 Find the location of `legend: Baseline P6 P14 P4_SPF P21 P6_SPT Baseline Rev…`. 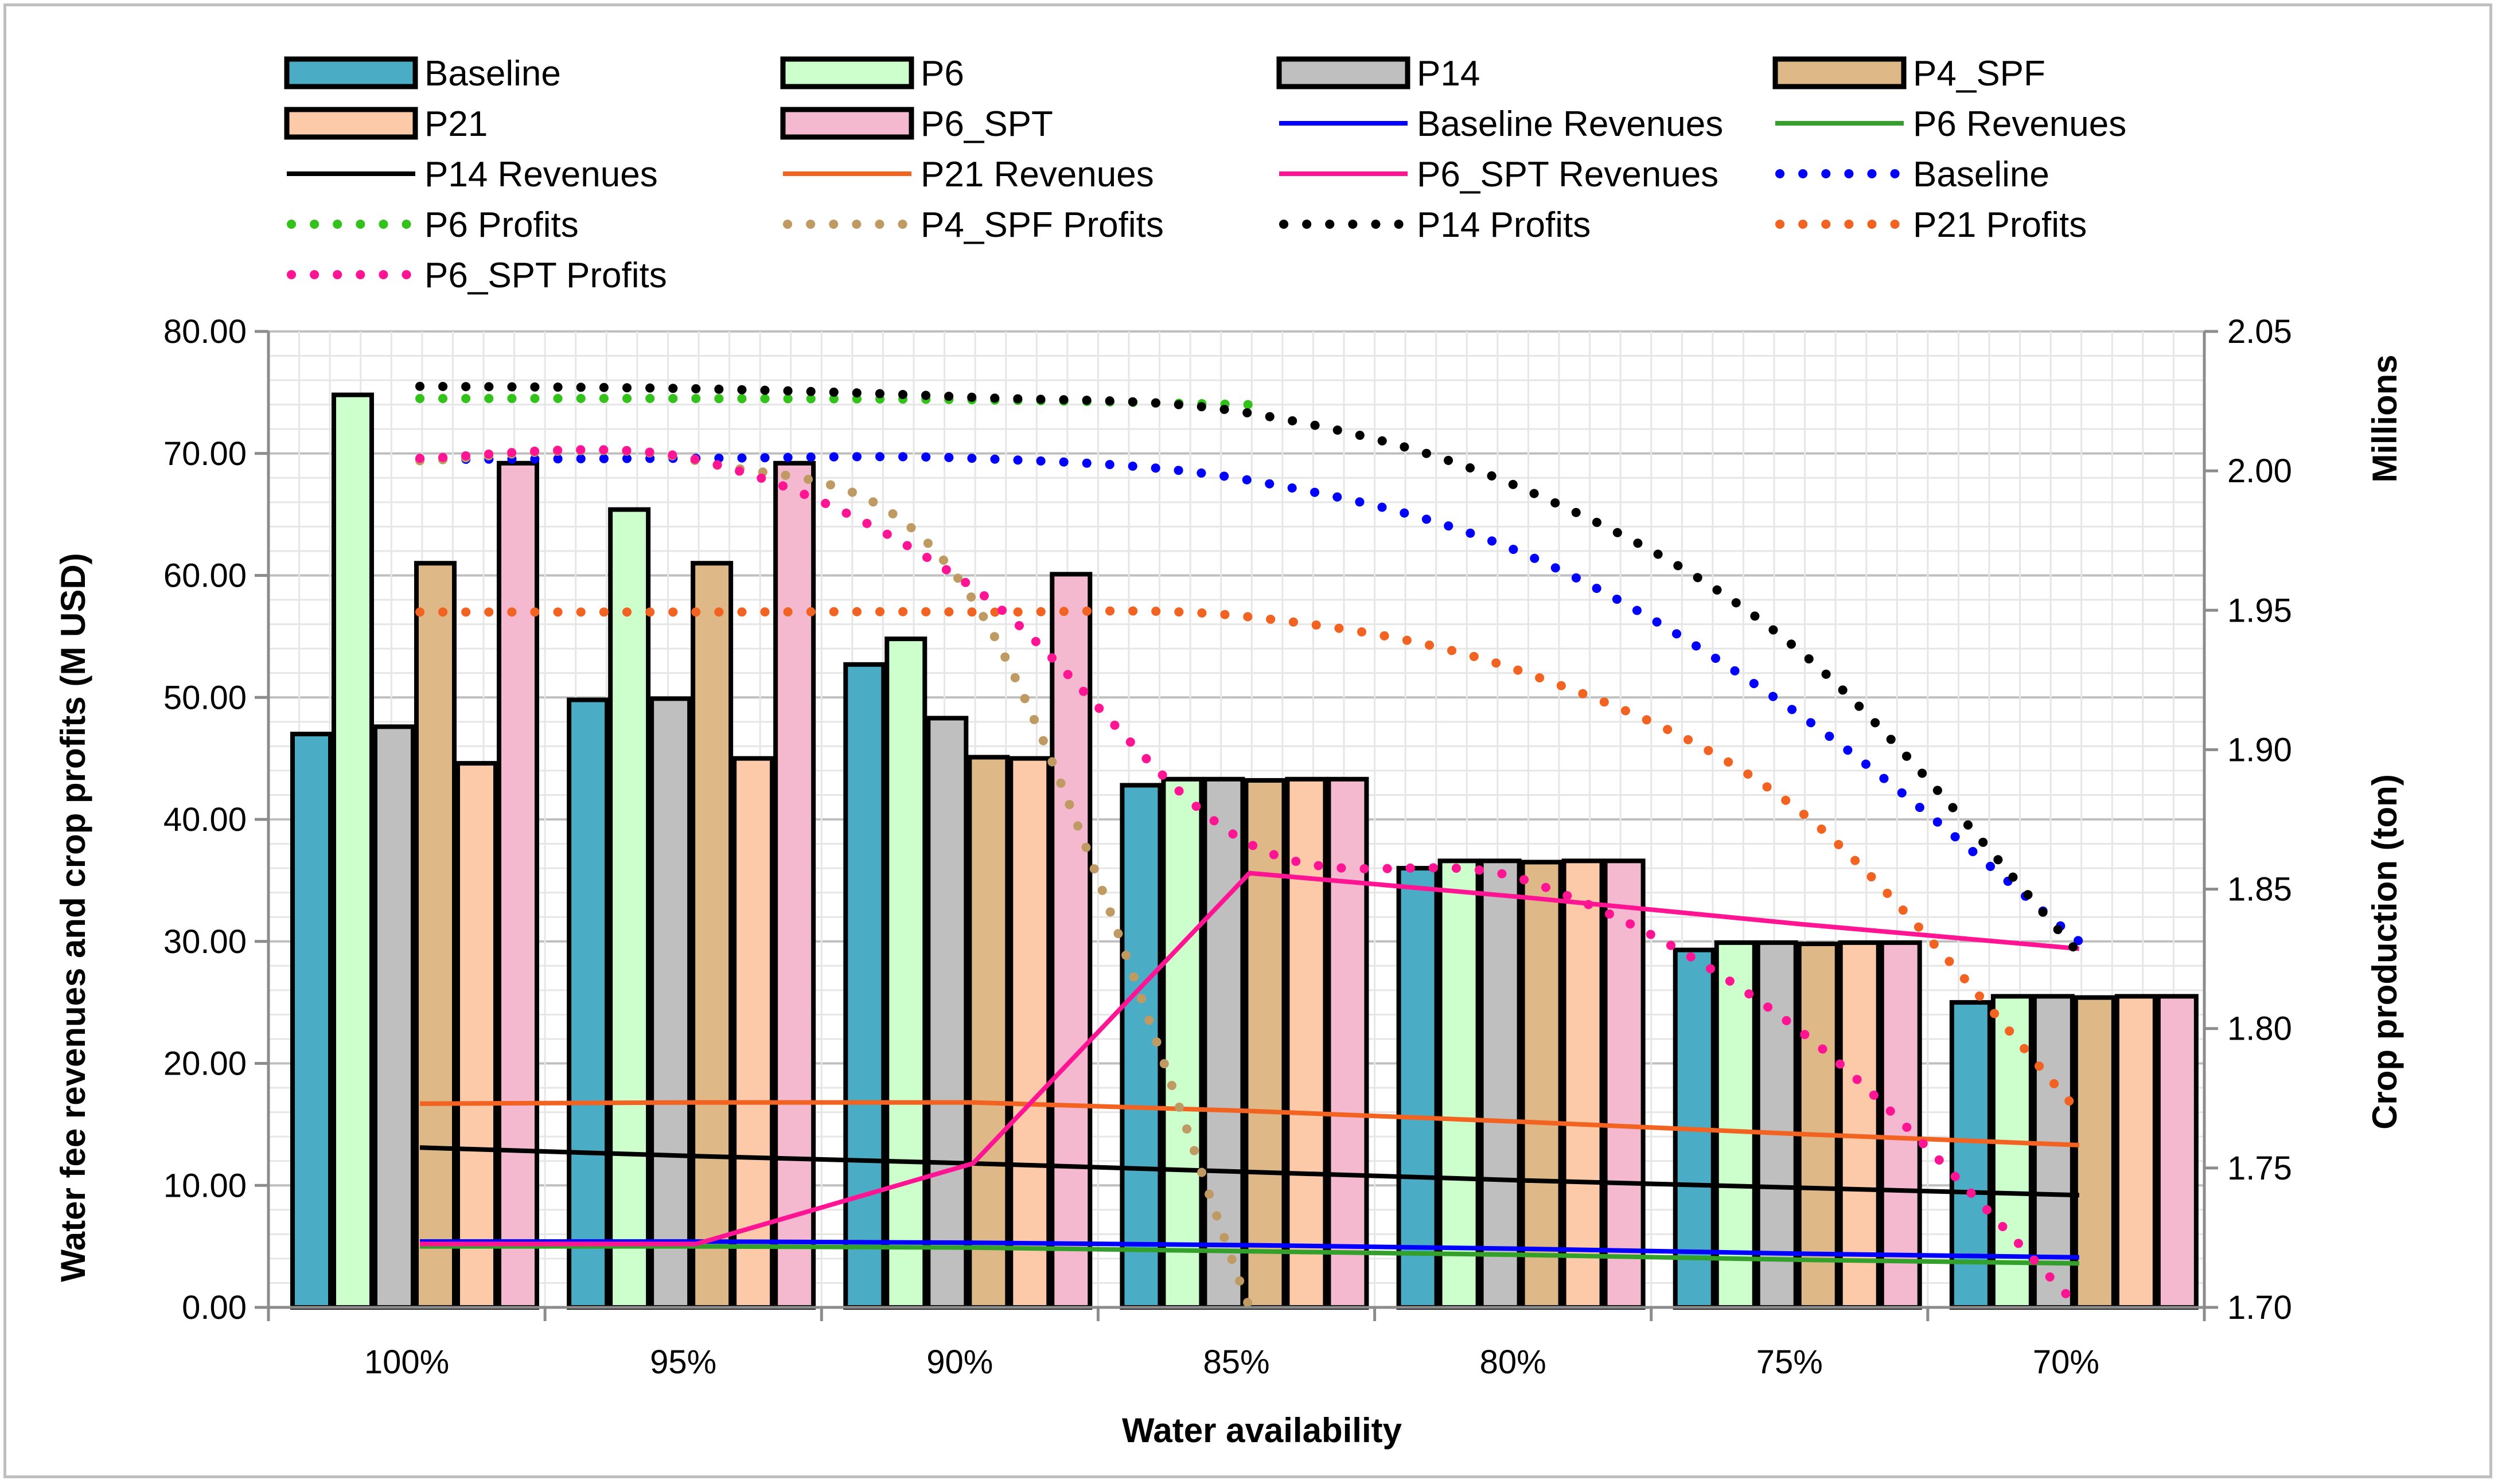

legend: Baseline P6 P14 P4_SPF P21 P6_SPT Baseline Rev… is located at coordinates (1205, 175).